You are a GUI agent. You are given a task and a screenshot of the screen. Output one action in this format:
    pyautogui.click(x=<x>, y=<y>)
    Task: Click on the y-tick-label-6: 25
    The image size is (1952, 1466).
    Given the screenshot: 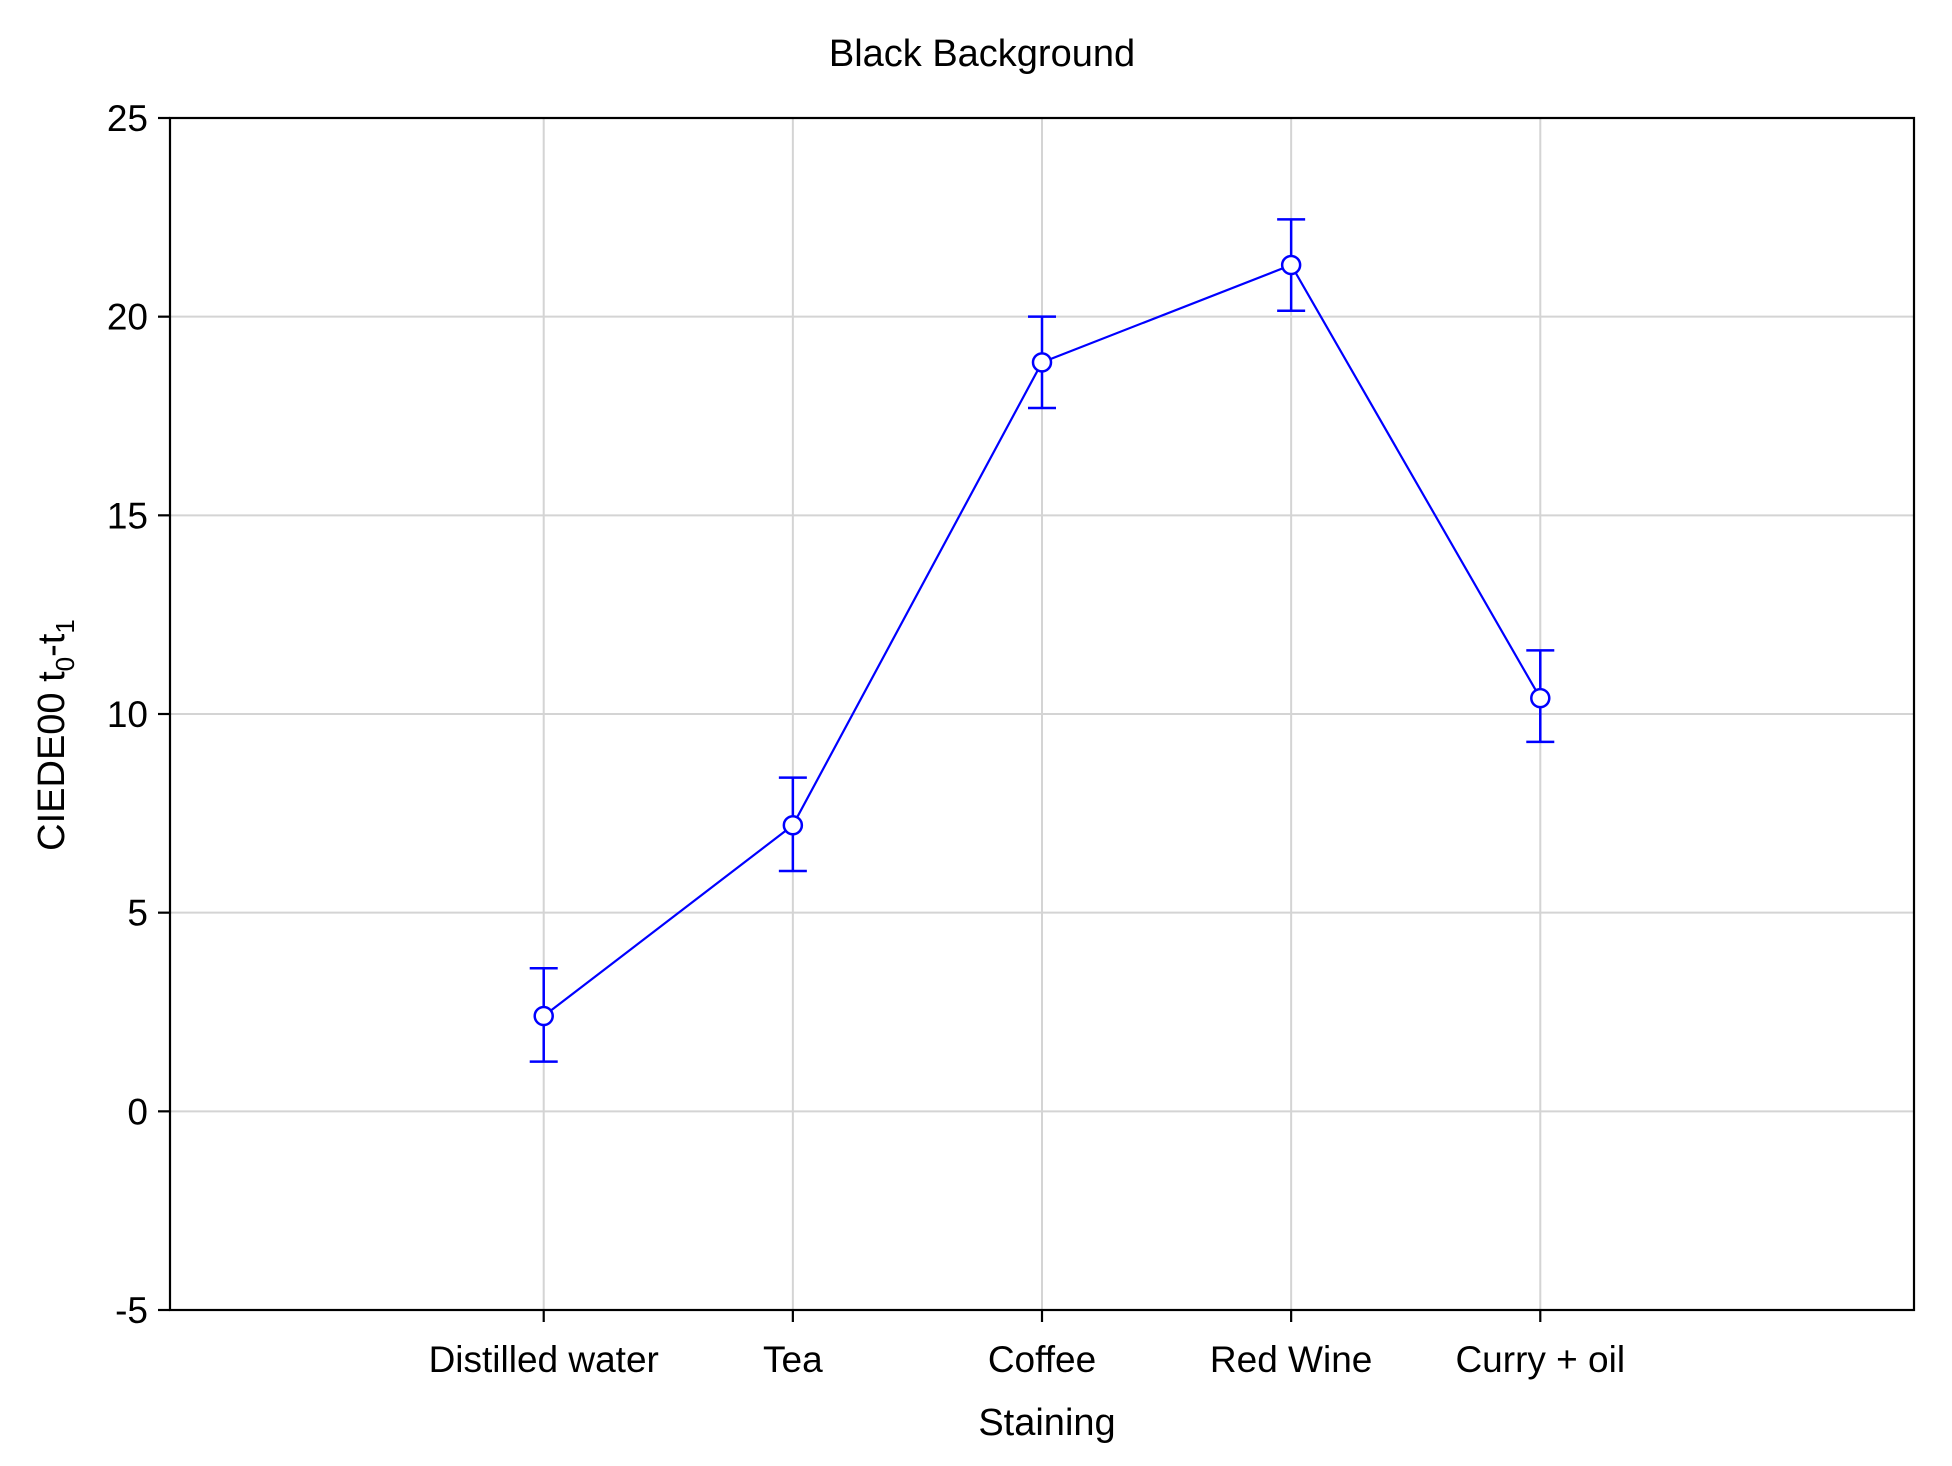 What is the action you would take?
    pyautogui.click(x=127, y=118)
    